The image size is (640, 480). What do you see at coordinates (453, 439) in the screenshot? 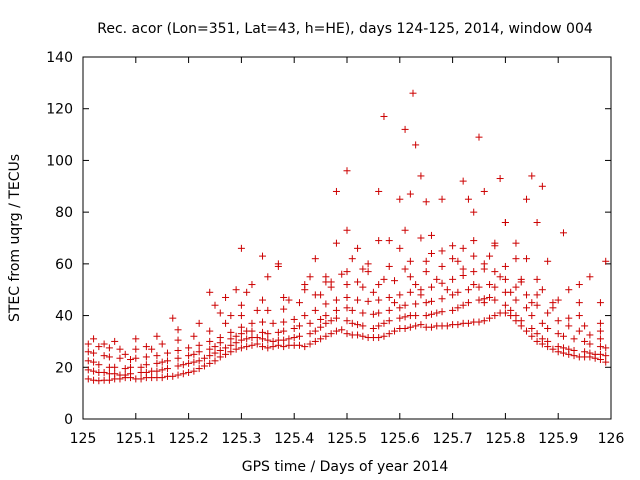
I see `x-tick-label: 125.7` at bounding box center [453, 439].